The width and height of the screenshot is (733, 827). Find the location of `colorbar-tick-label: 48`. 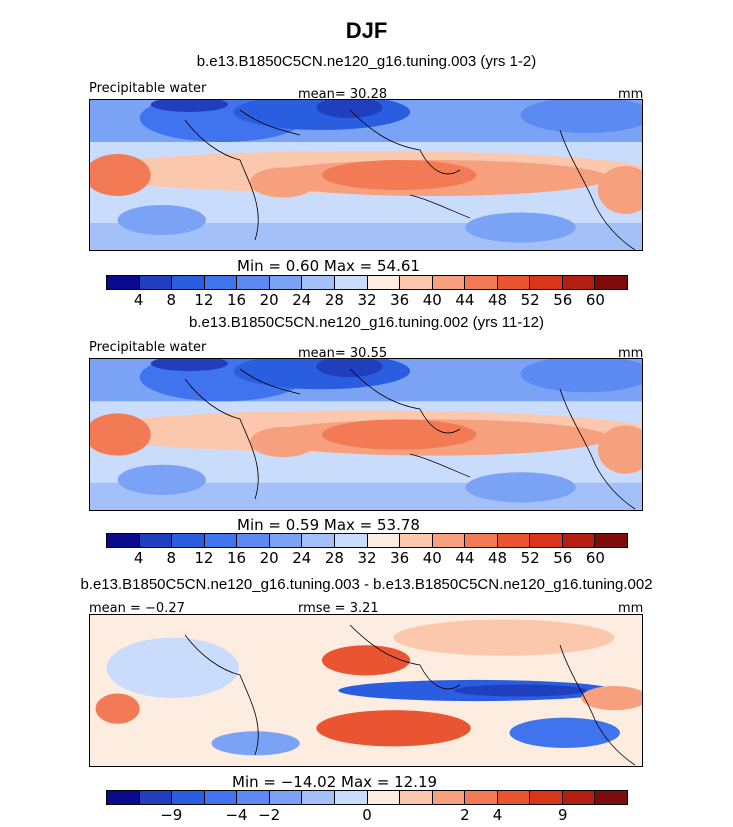

colorbar-tick-label: 48 is located at coordinates (497, 300).